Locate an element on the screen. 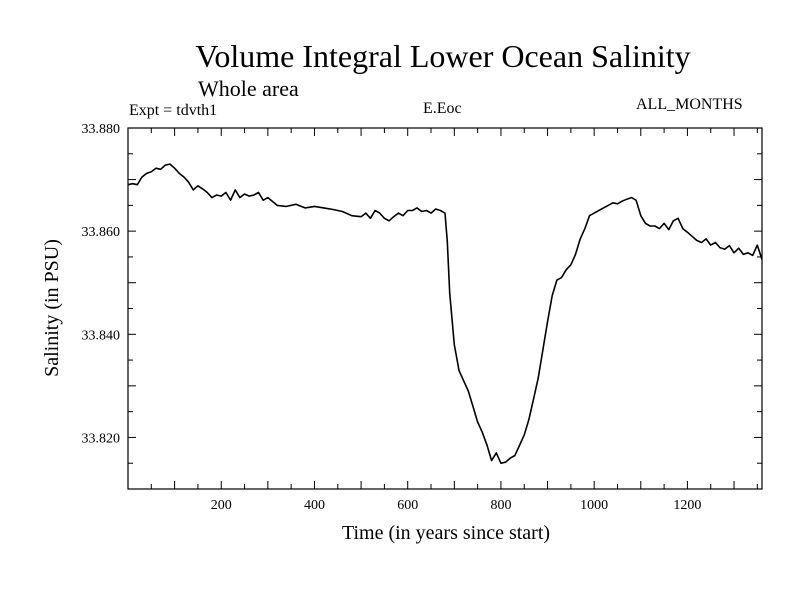  x-tick-label: 1200 is located at coordinates (687, 505).